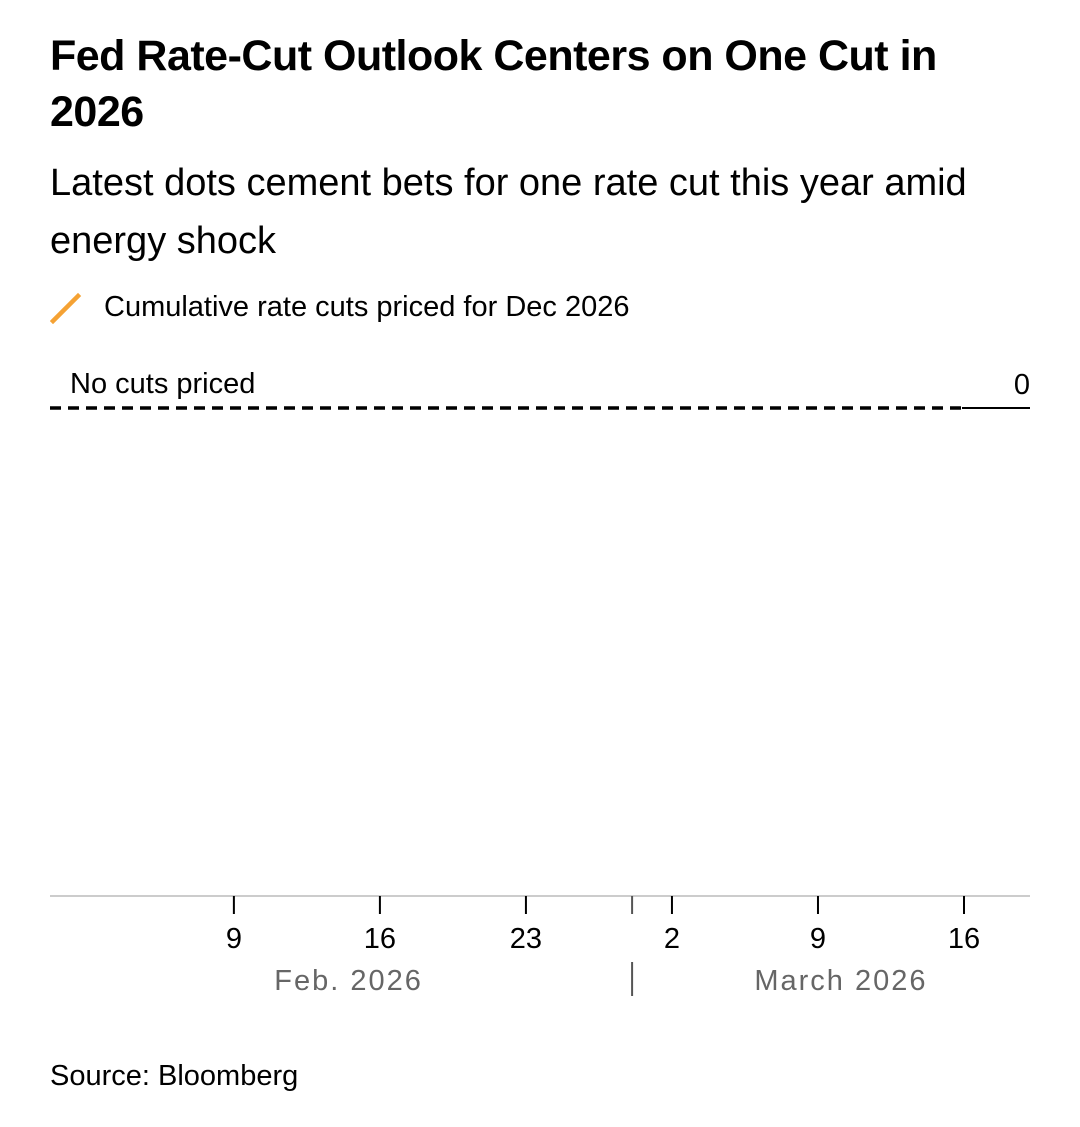 This screenshot has height=1127, width=1080. Describe the element at coordinates (174, 1076) in the screenshot. I see `source-note: Source: Bloomberg` at that location.